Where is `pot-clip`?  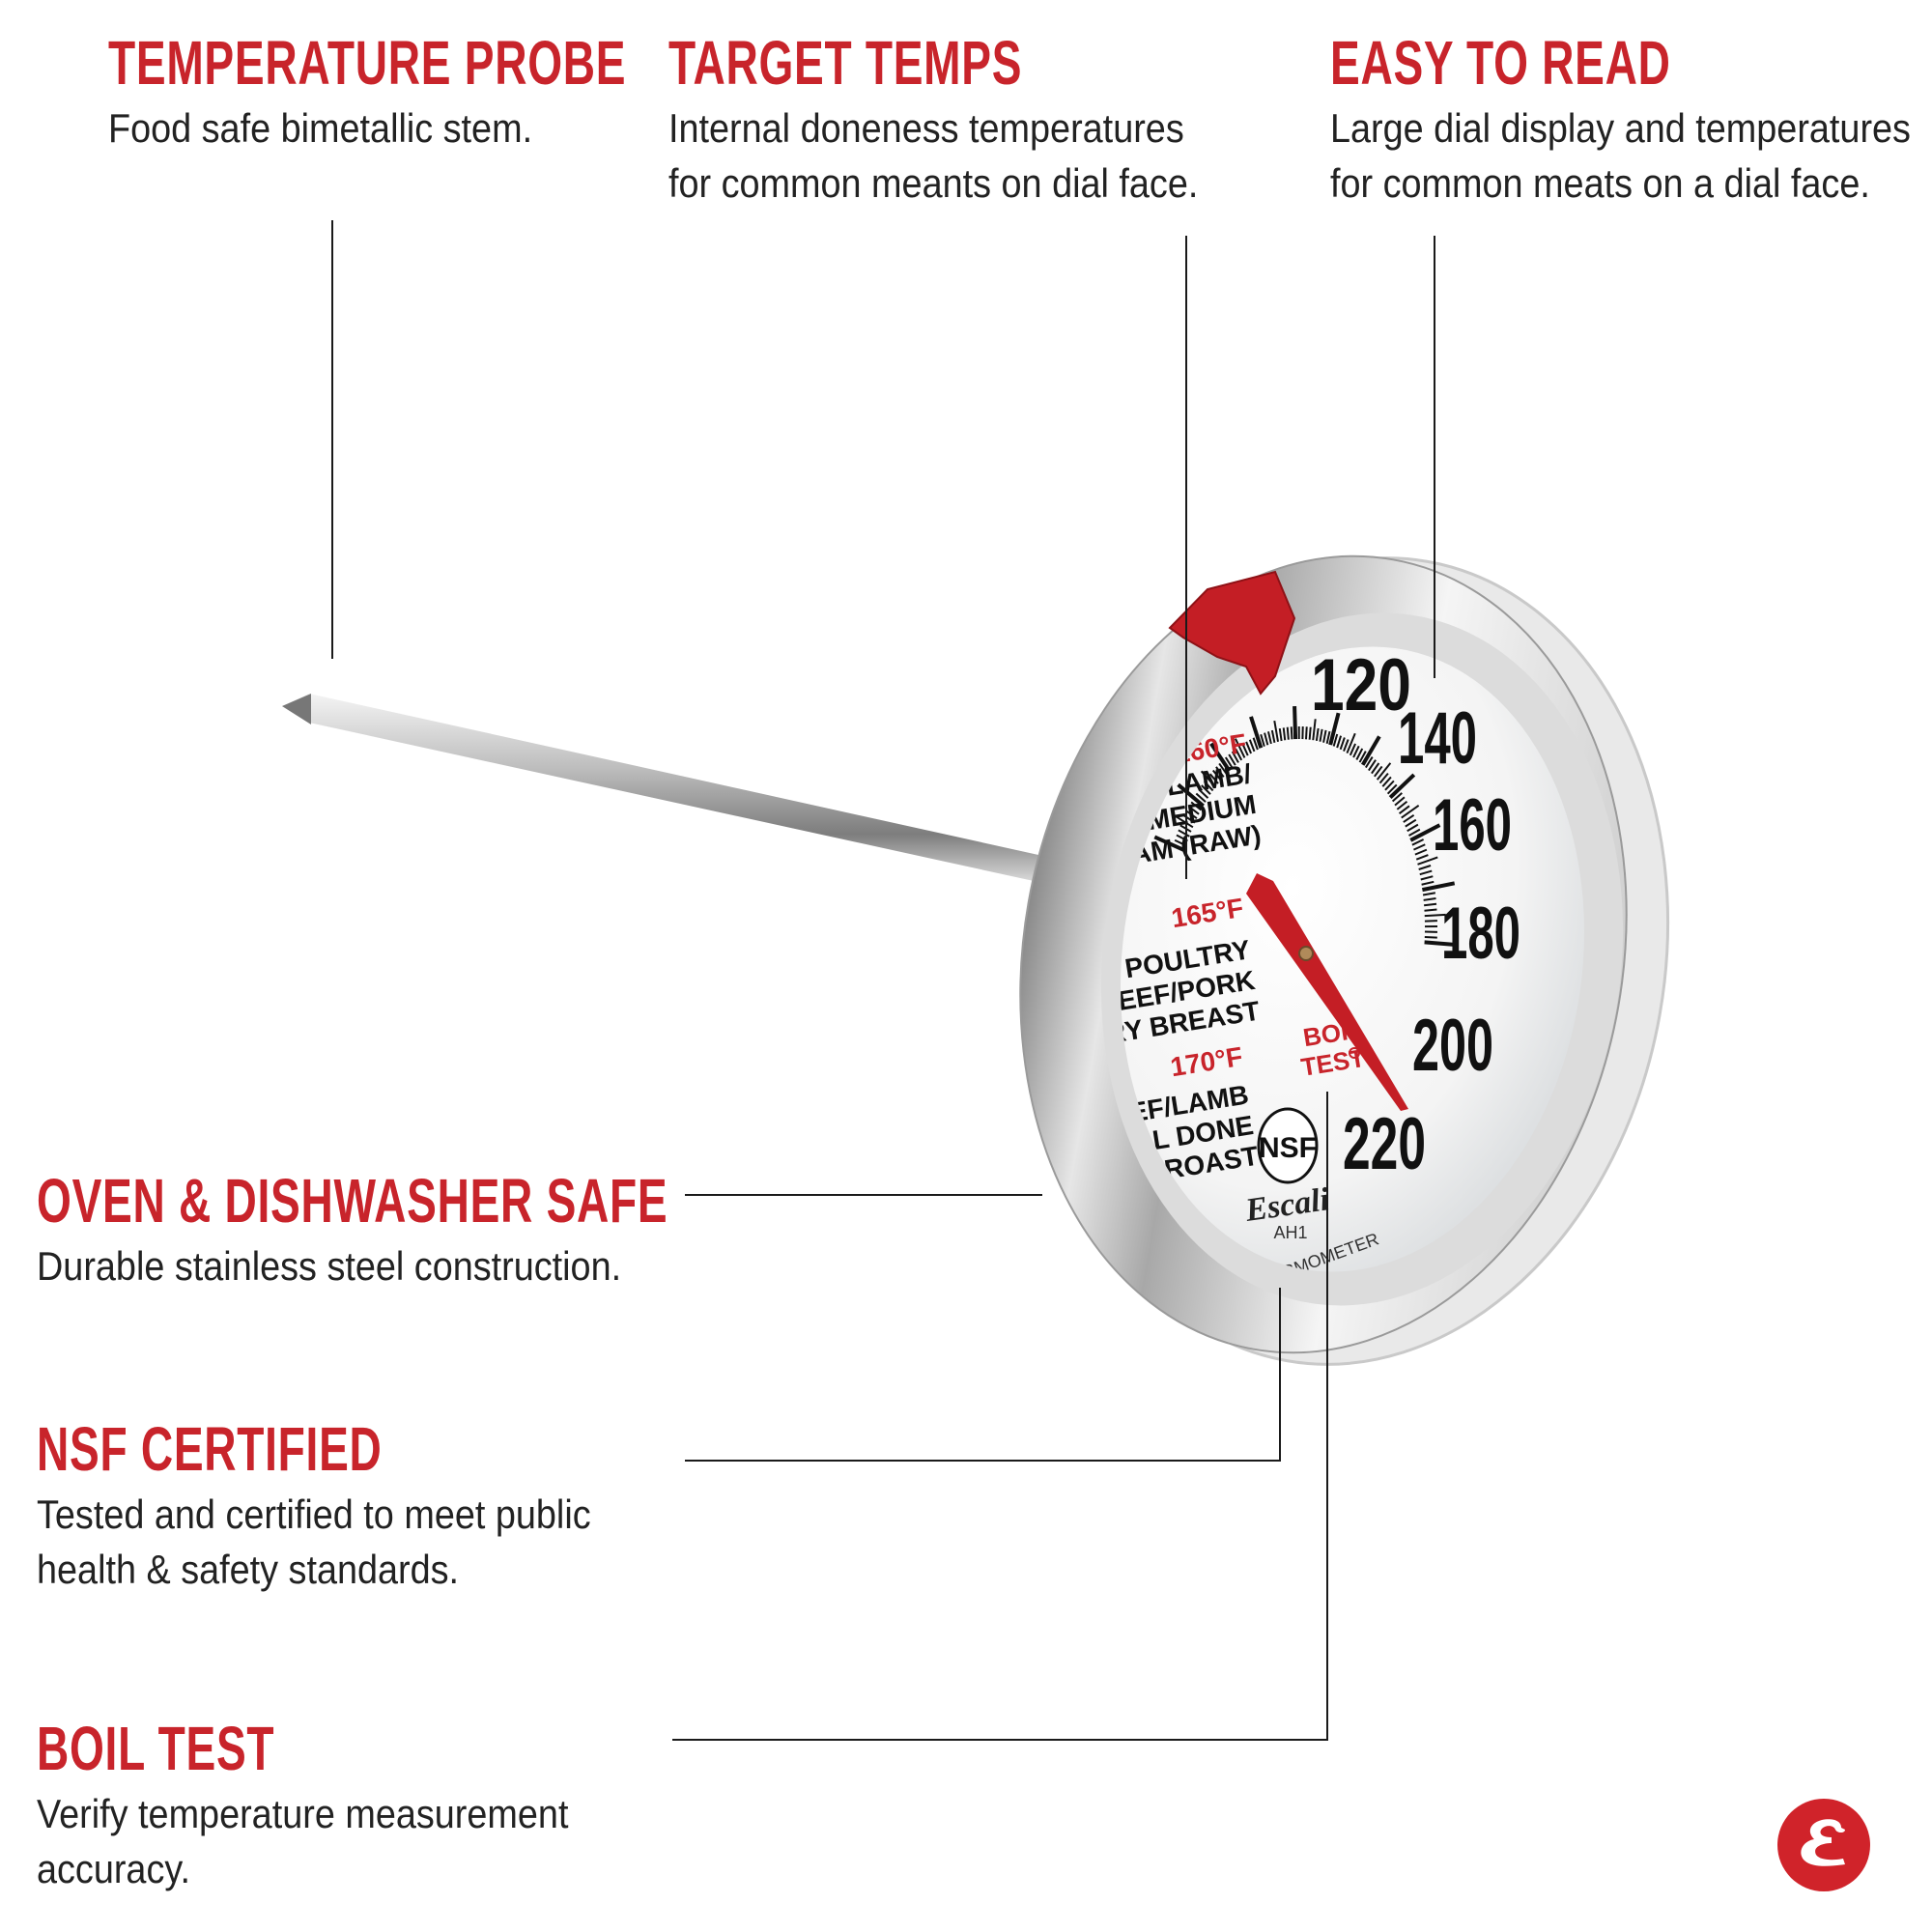 pot-clip is located at coordinates (1232, 633).